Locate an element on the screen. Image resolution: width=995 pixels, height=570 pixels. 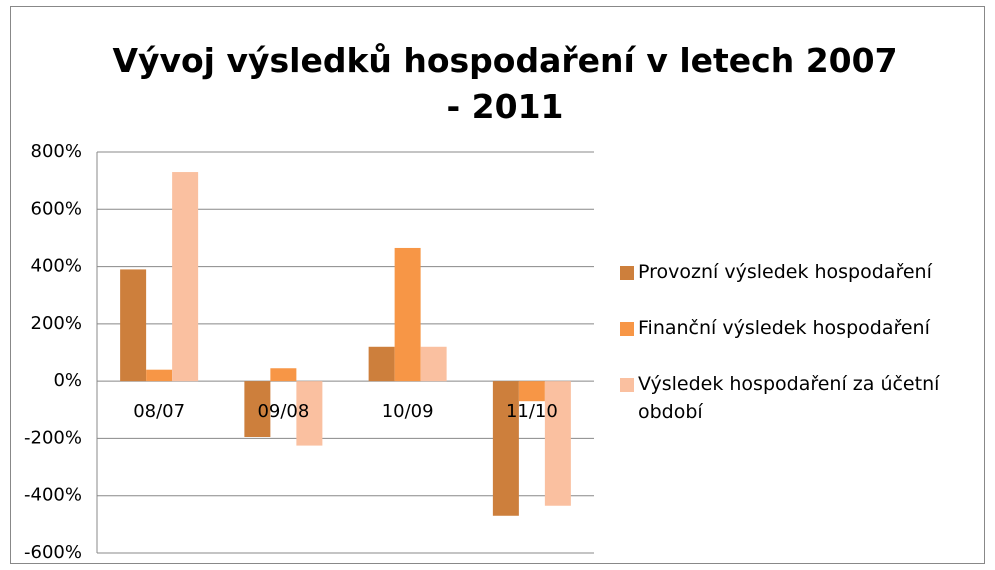
y-tick-label: 600% is located at coordinates (56, 208).